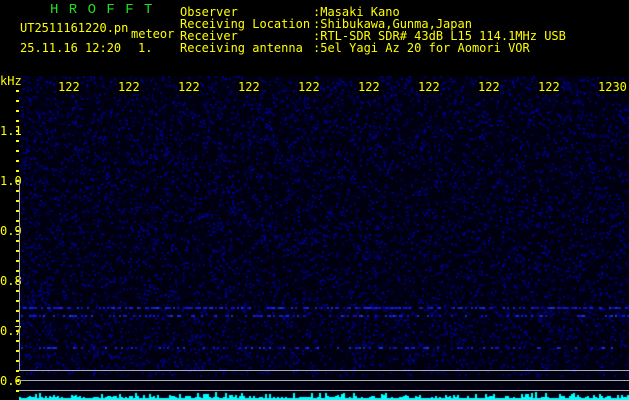  Describe the element at coordinates (421, 48) in the screenshot. I see `antenna-value: :5el Yagi Az 20 for Aomori VOR` at that location.